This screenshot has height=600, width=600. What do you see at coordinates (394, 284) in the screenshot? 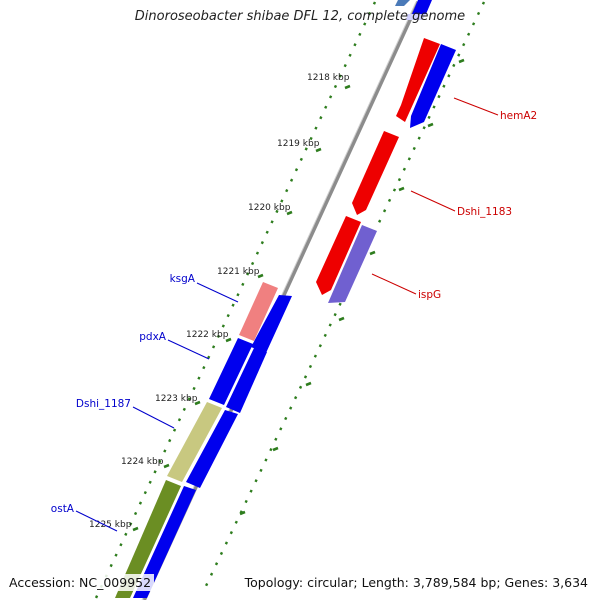
I see `label-leader-ispG` at bounding box center [394, 284].